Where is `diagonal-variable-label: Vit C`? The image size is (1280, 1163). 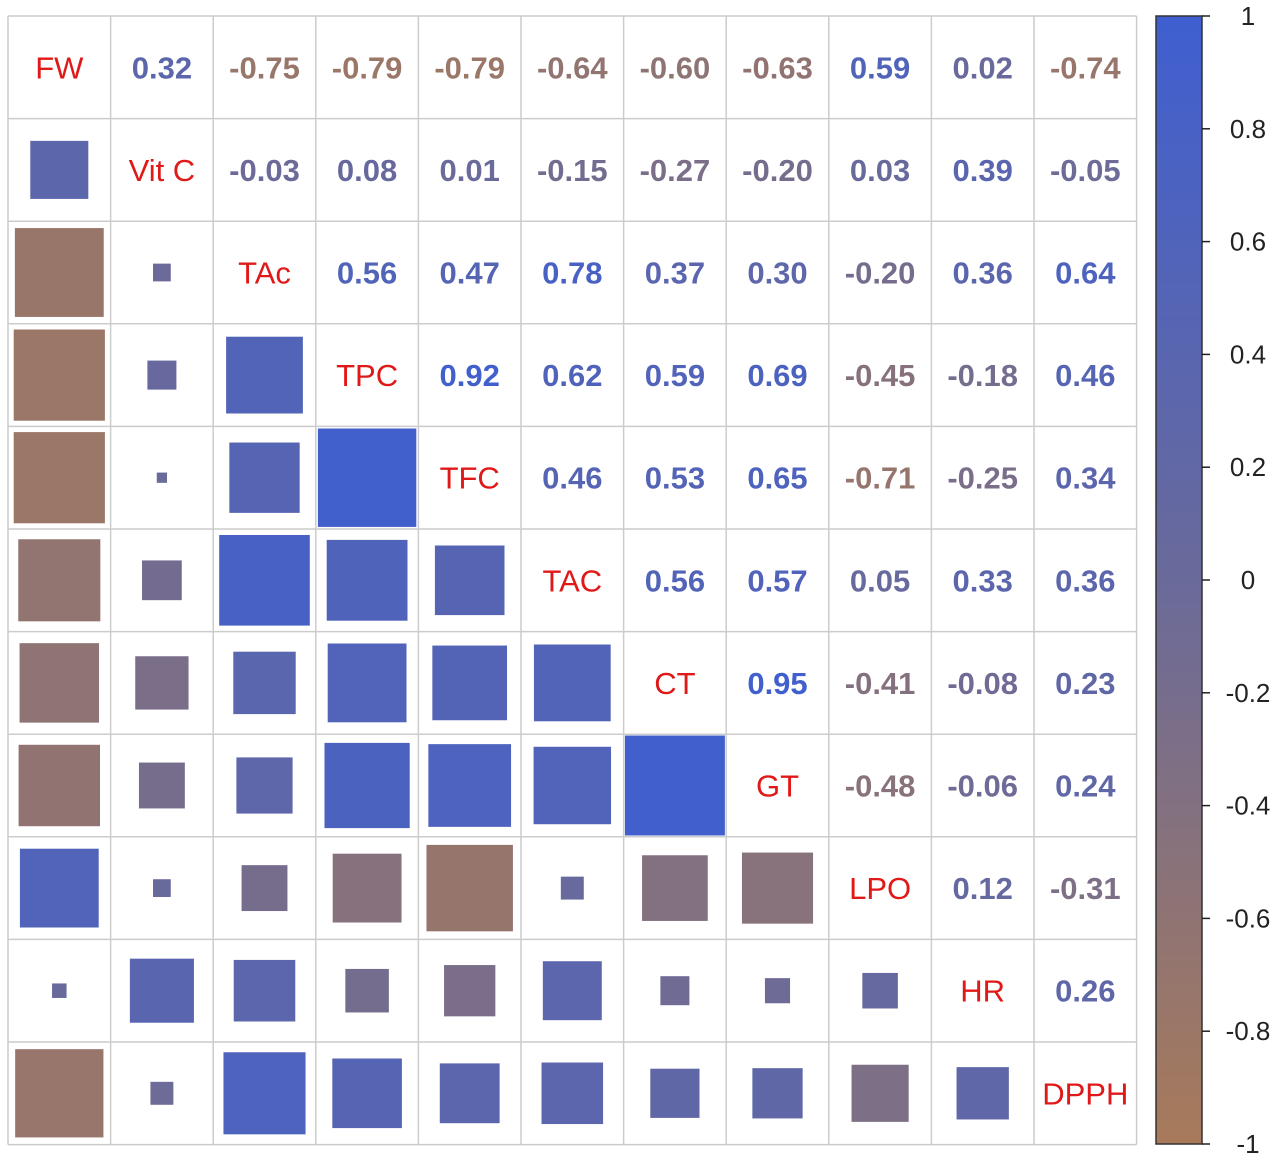
diagonal-variable-label: Vit C is located at coordinates (162, 170).